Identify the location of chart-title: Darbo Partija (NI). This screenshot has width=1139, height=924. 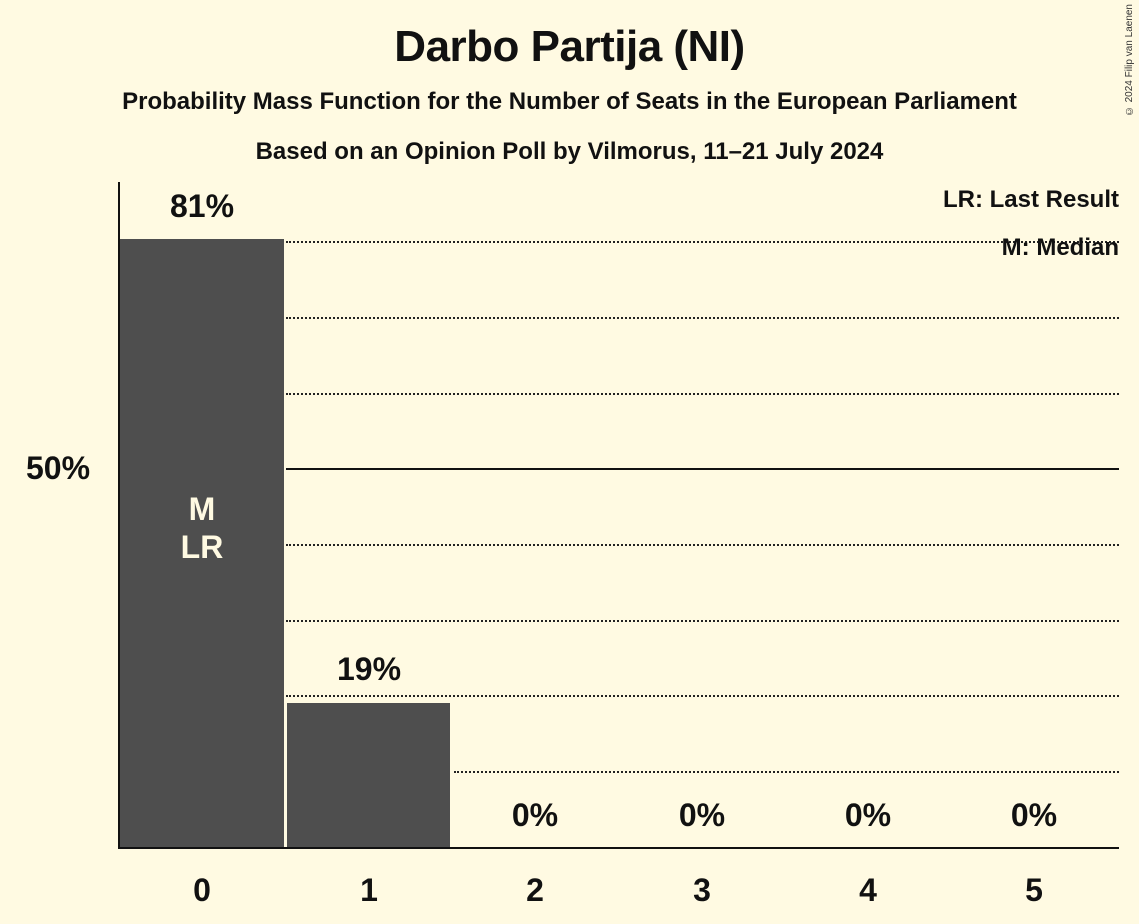
(569, 46).